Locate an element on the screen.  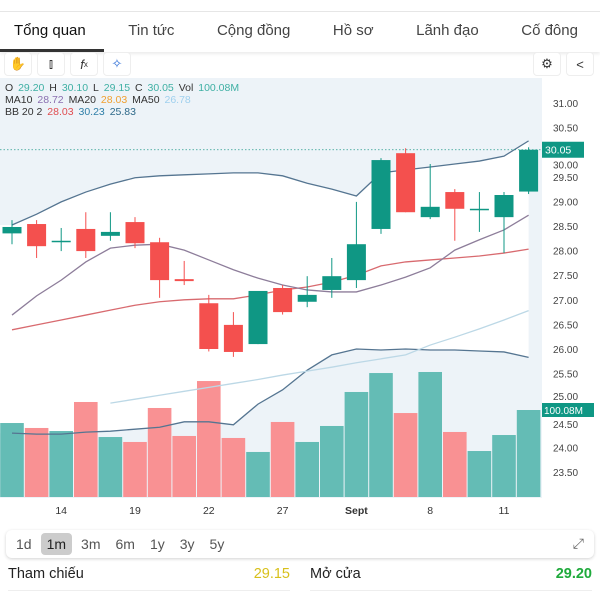
sparkle-chart-icon: ✧ is located at coordinates (117, 64).